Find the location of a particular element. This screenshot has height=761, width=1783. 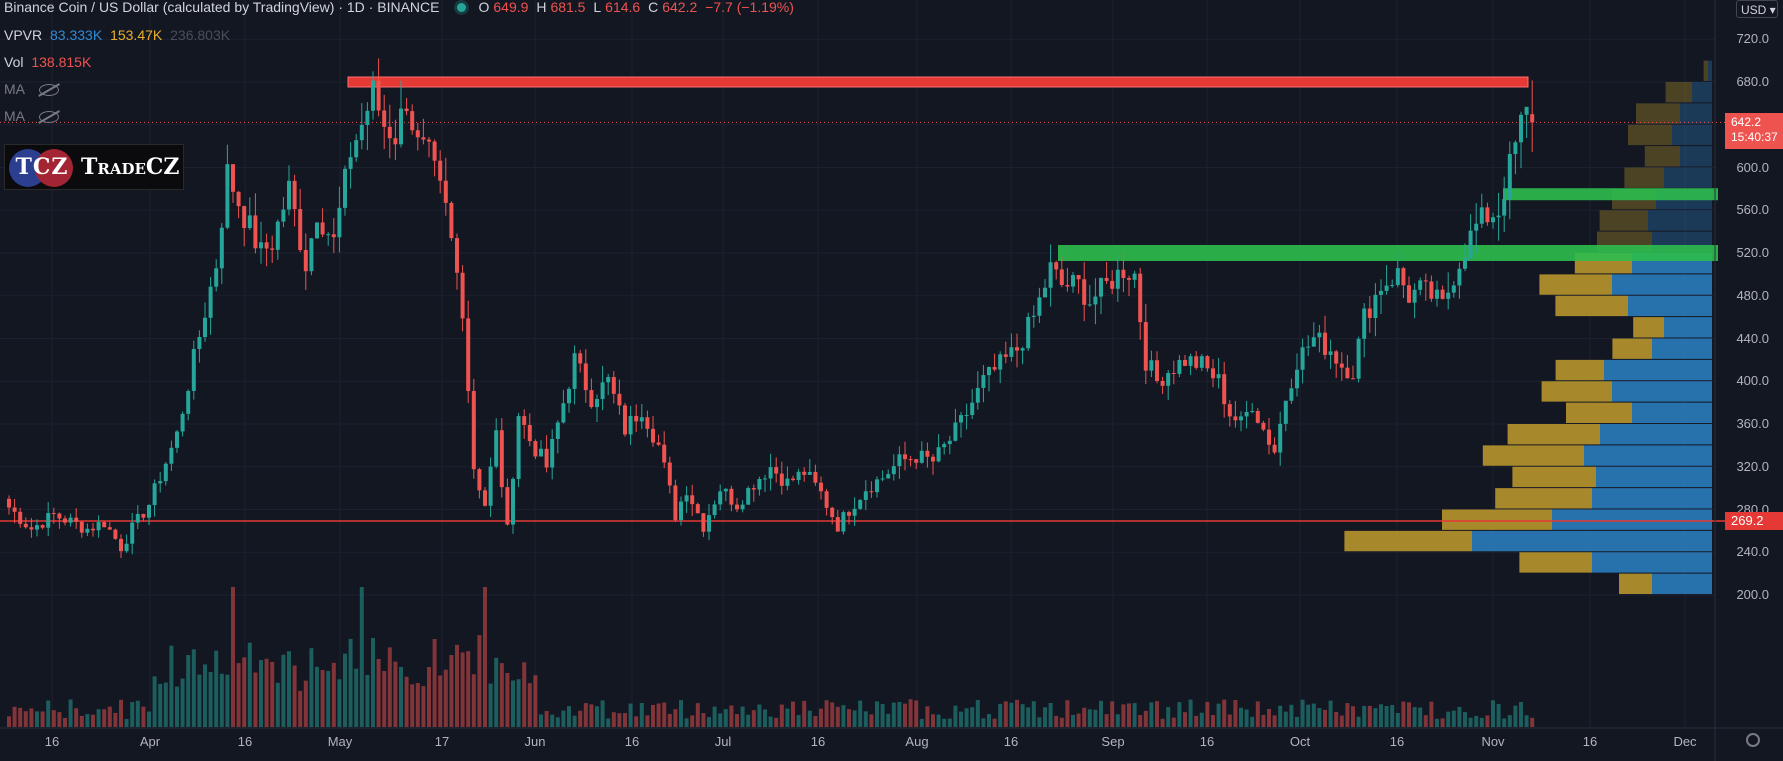

vpvr-up-volume: 83.333K is located at coordinates (76, 35).